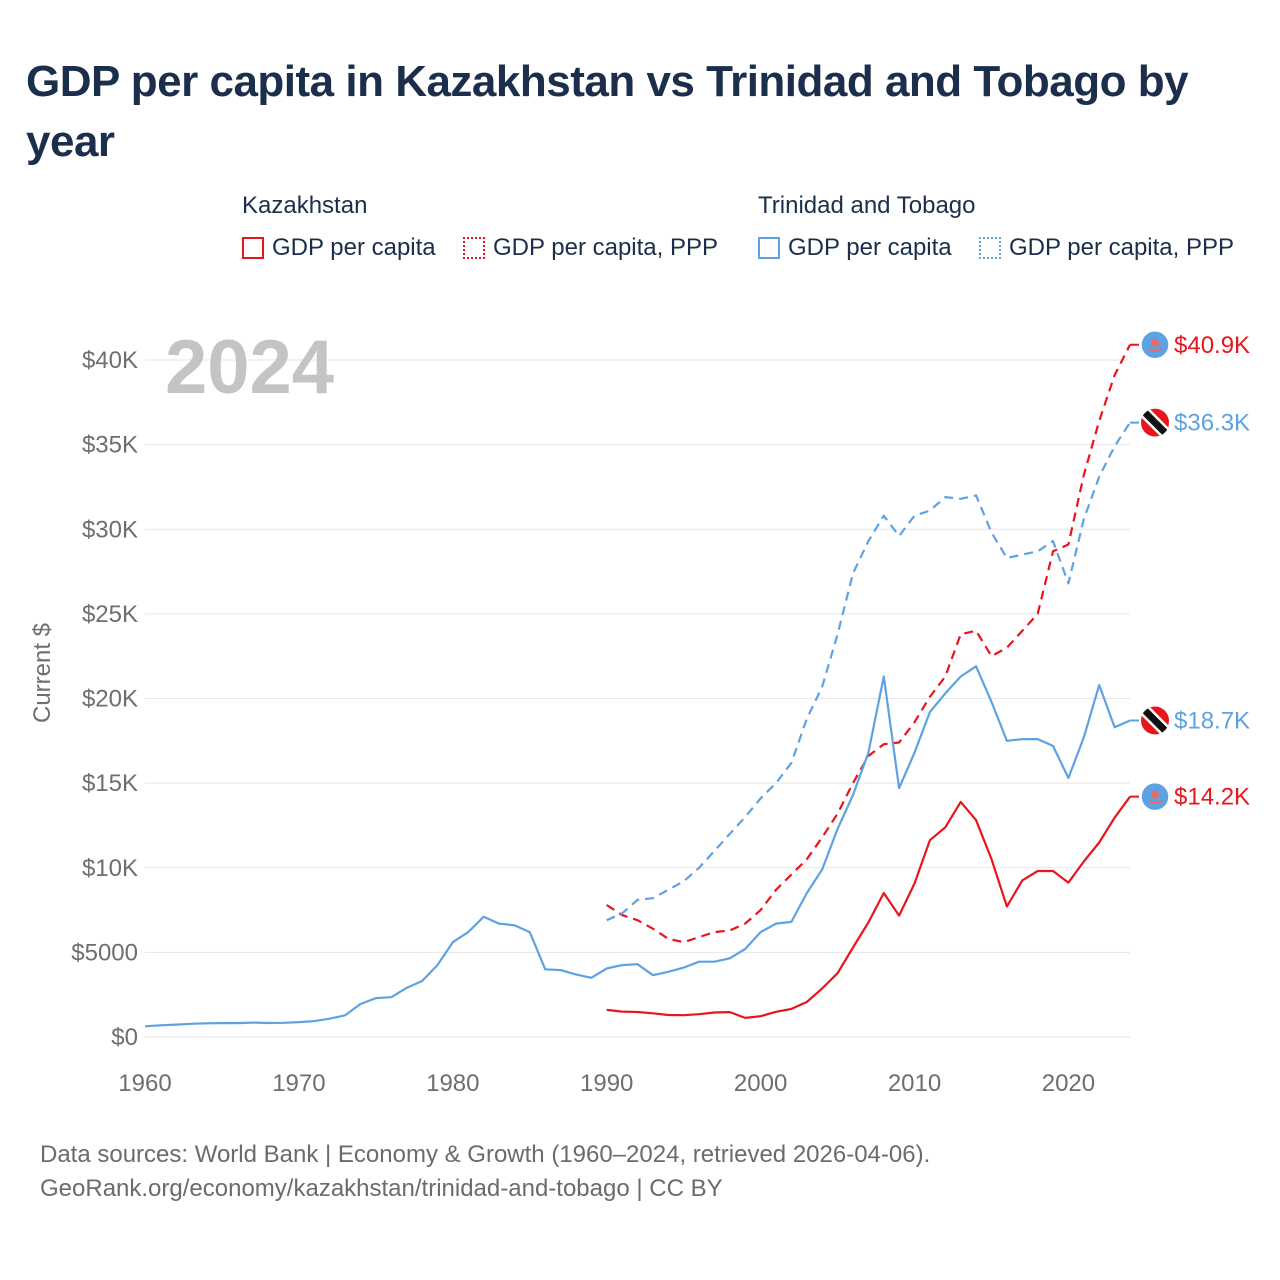  I want to click on legend-item-trinidad-gdp-ppp: GDP per capita, PPP, so click(1106, 248).